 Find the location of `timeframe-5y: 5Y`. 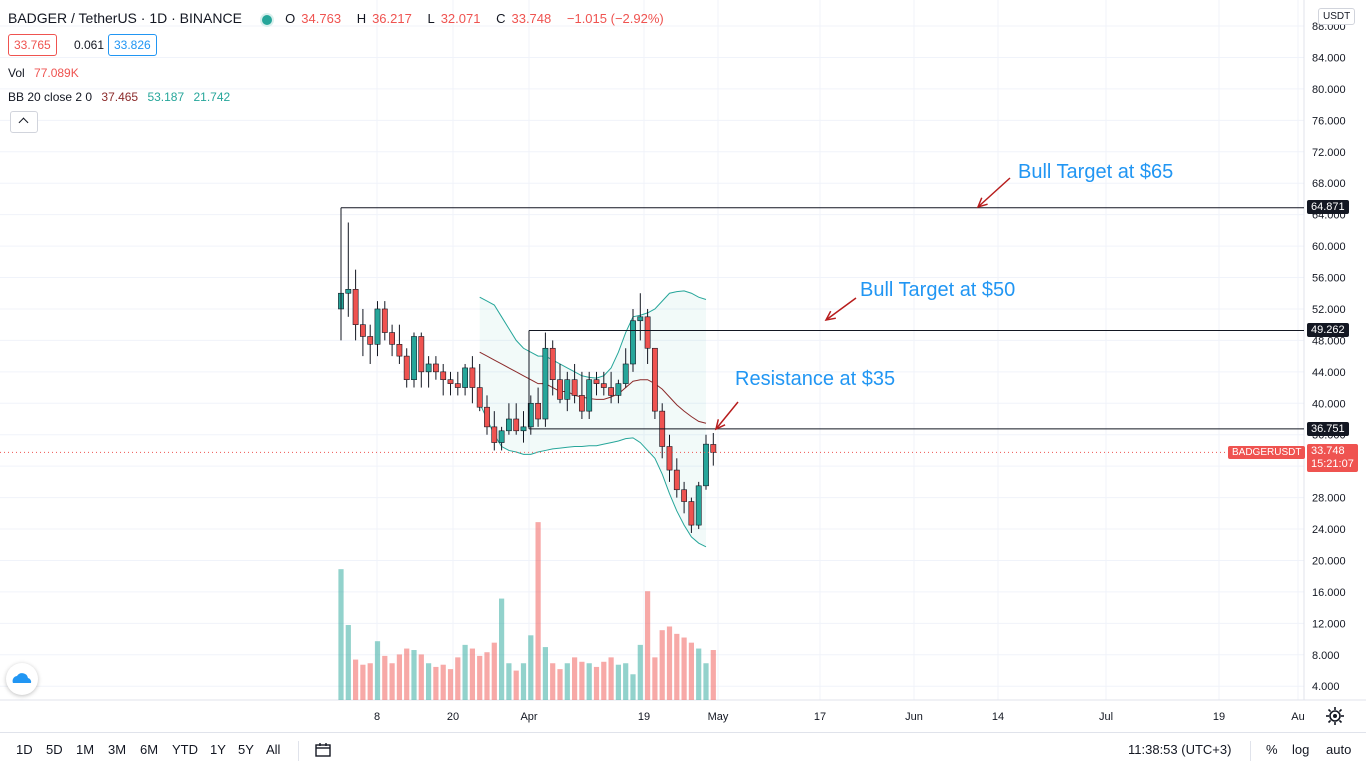

timeframe-5y: 5Y is located at coordinates (246, 749).